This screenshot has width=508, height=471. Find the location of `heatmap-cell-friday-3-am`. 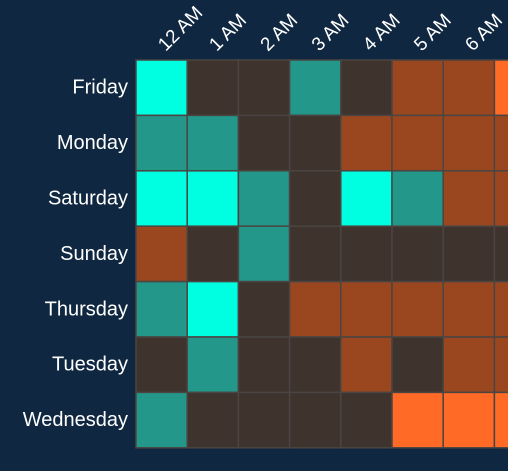

heatmap-cell-friday-3-am is located at coordinates (315, 88).